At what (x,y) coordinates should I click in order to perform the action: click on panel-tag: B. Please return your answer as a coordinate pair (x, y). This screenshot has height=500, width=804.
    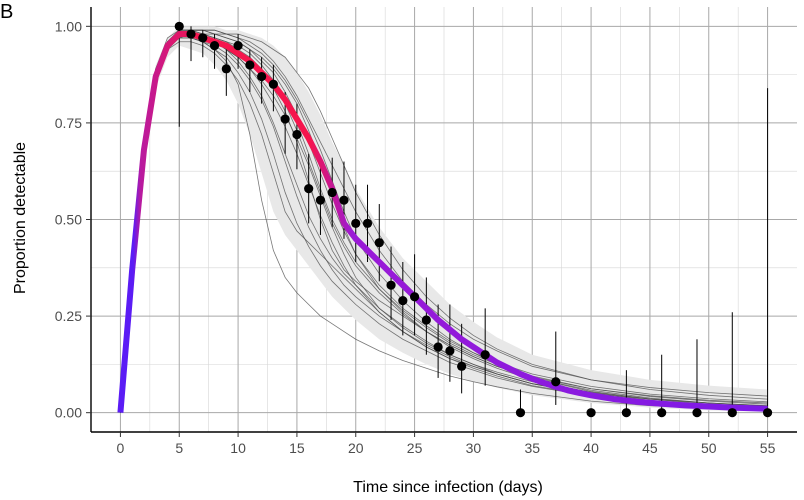
    Looking at the image, I should click on (6, 12).